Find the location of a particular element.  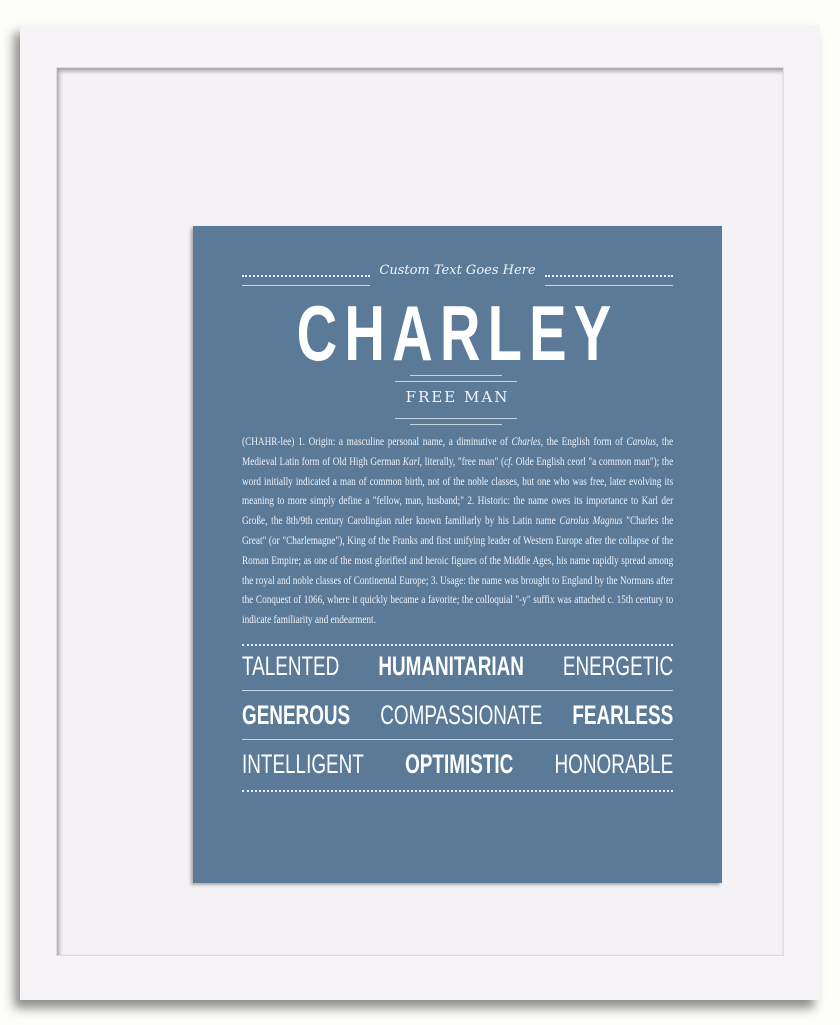

trait-word: ENERGETIC is located at coordinates (618, 665).